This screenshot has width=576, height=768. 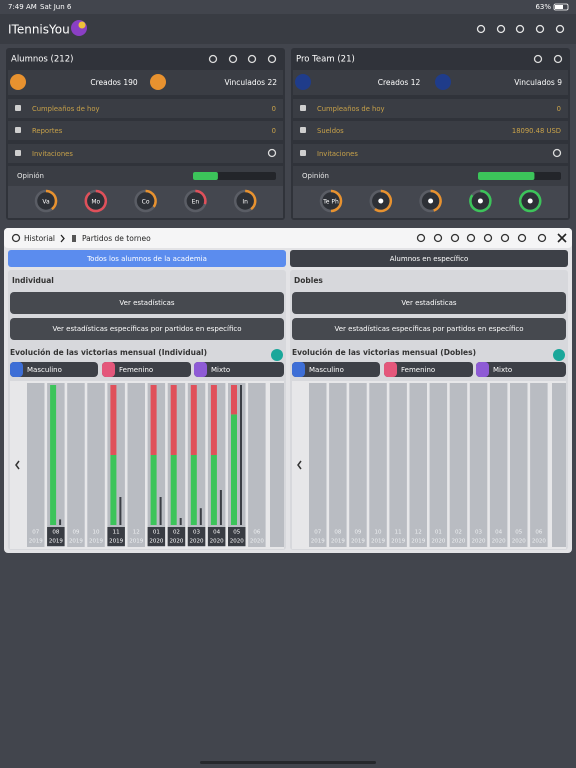 What do you see at coordinates (274, 131) in the screenshot?
I see `row-value: 0` at bounding box center [274, 131].